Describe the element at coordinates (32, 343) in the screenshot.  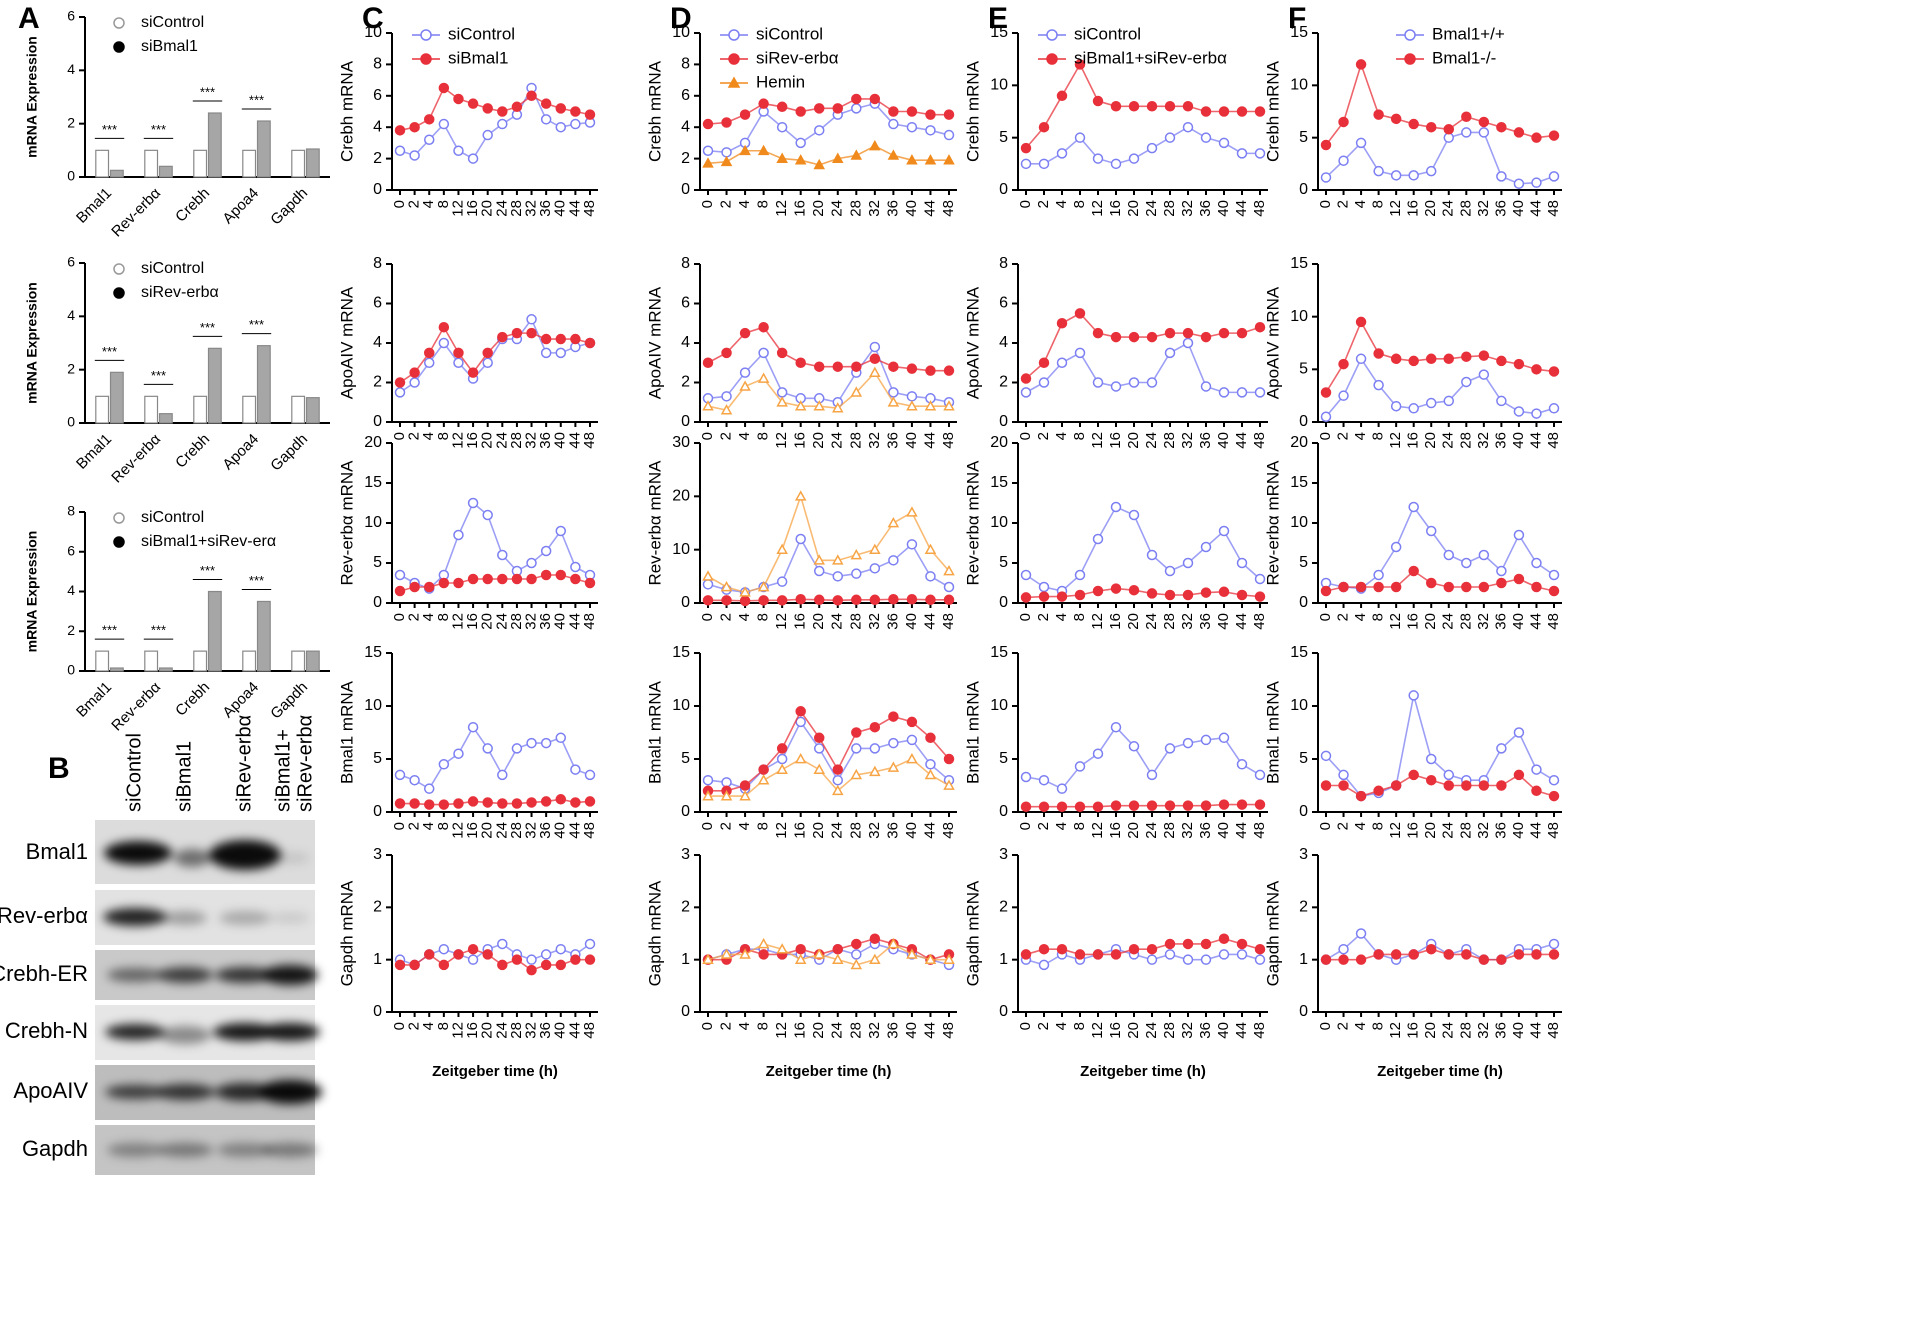
I see `y-axis-label: mRNA Expression` at that location.